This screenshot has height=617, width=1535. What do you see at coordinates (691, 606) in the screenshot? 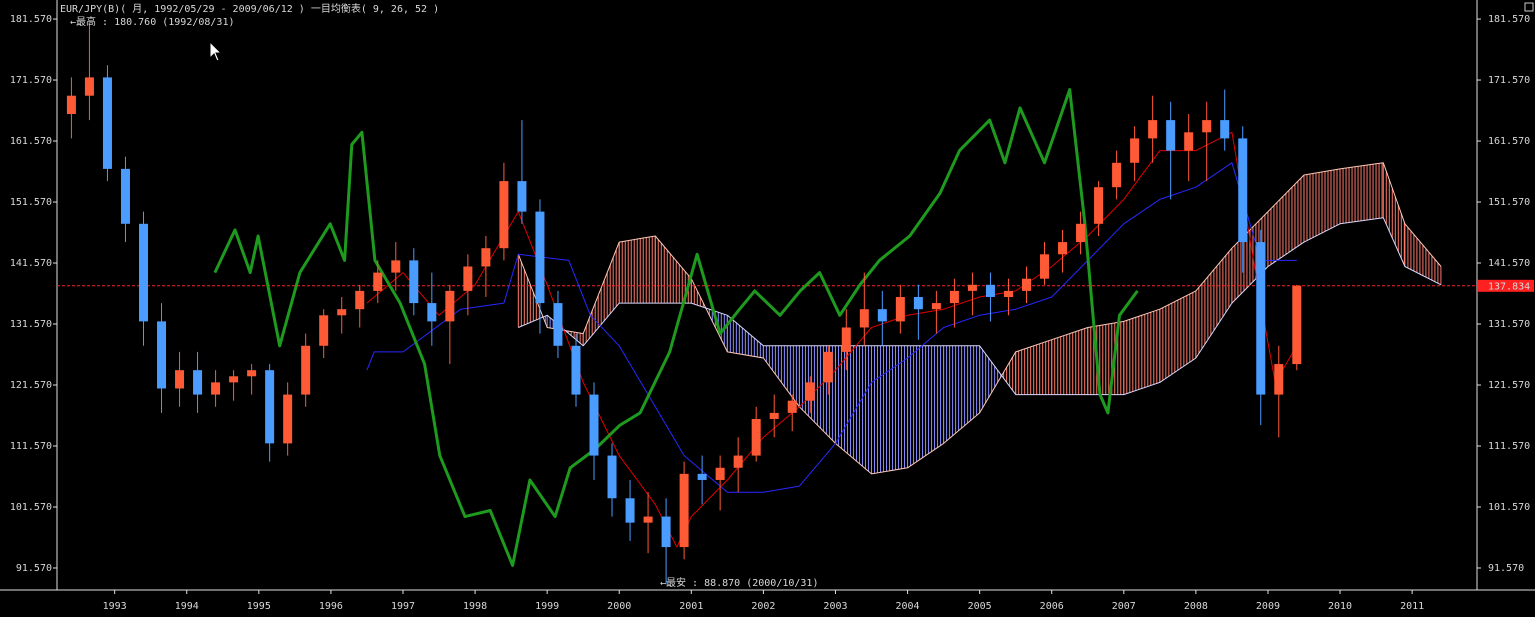
I see `x-tick-label: 2001` at bounding box center [691, 606].